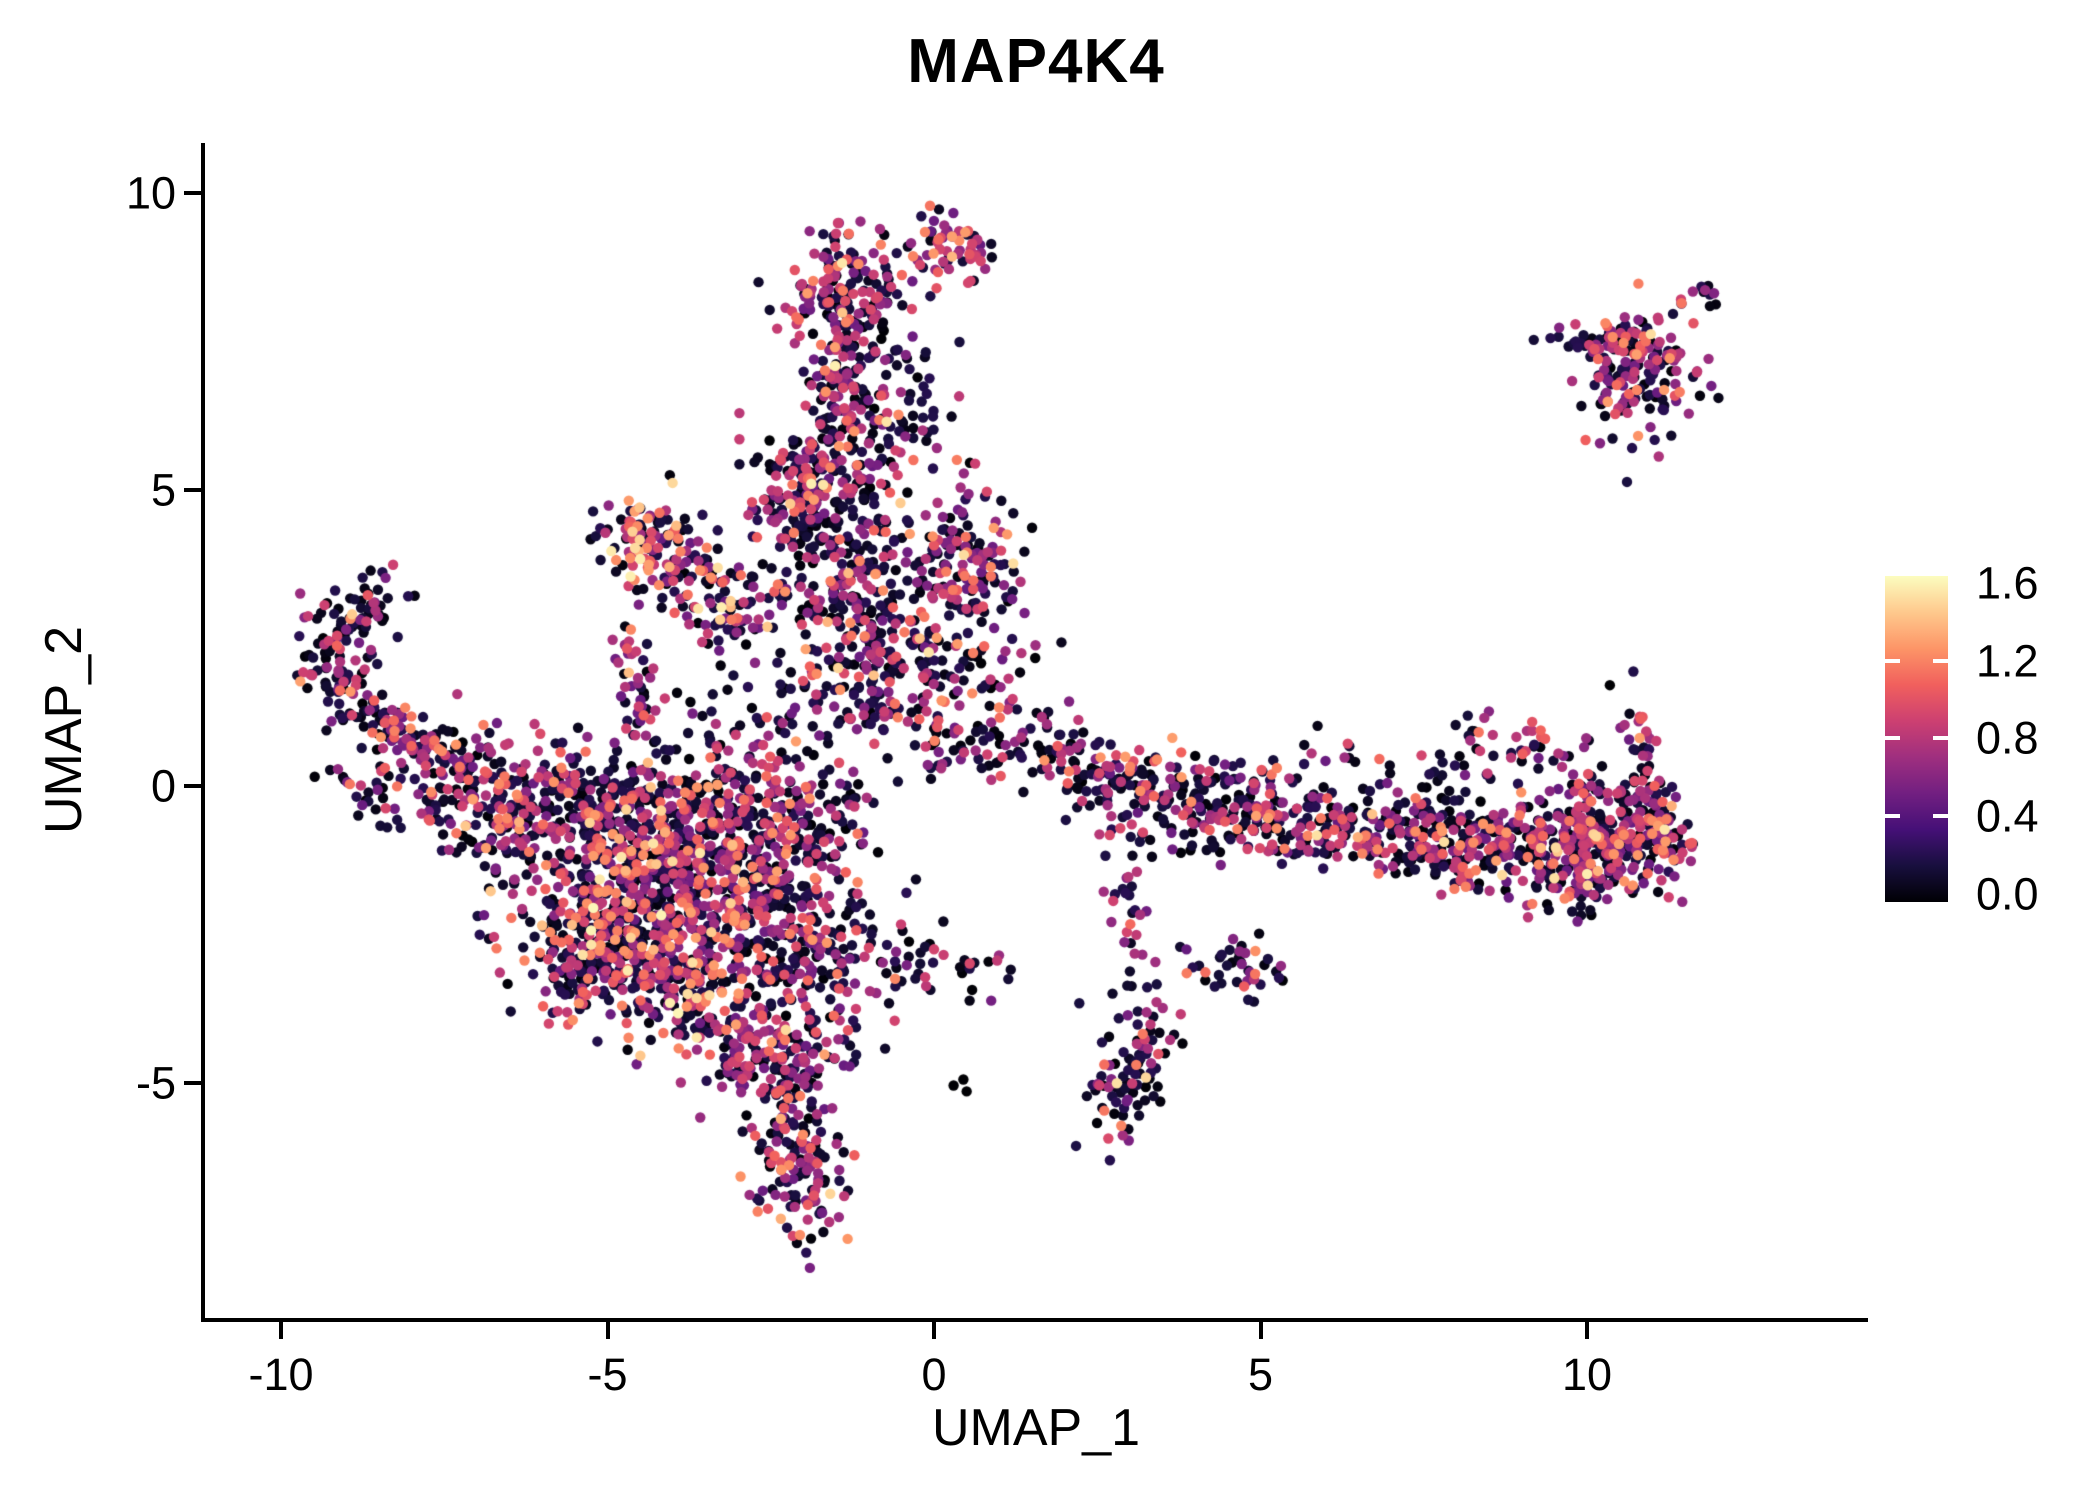  I want to click on colorbar-tick-label: 0.0, so click(2007, 894).